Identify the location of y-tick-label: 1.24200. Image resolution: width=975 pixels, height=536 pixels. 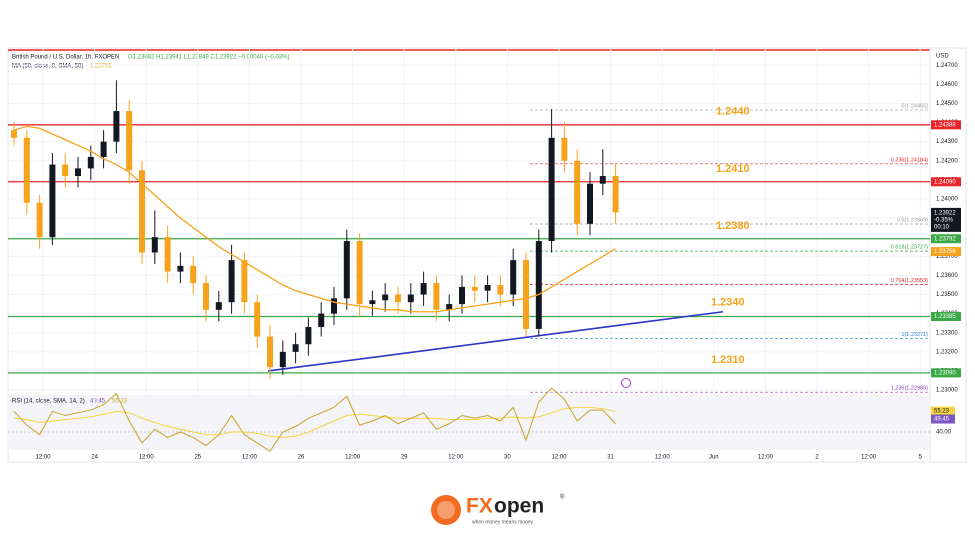
(947, 161).